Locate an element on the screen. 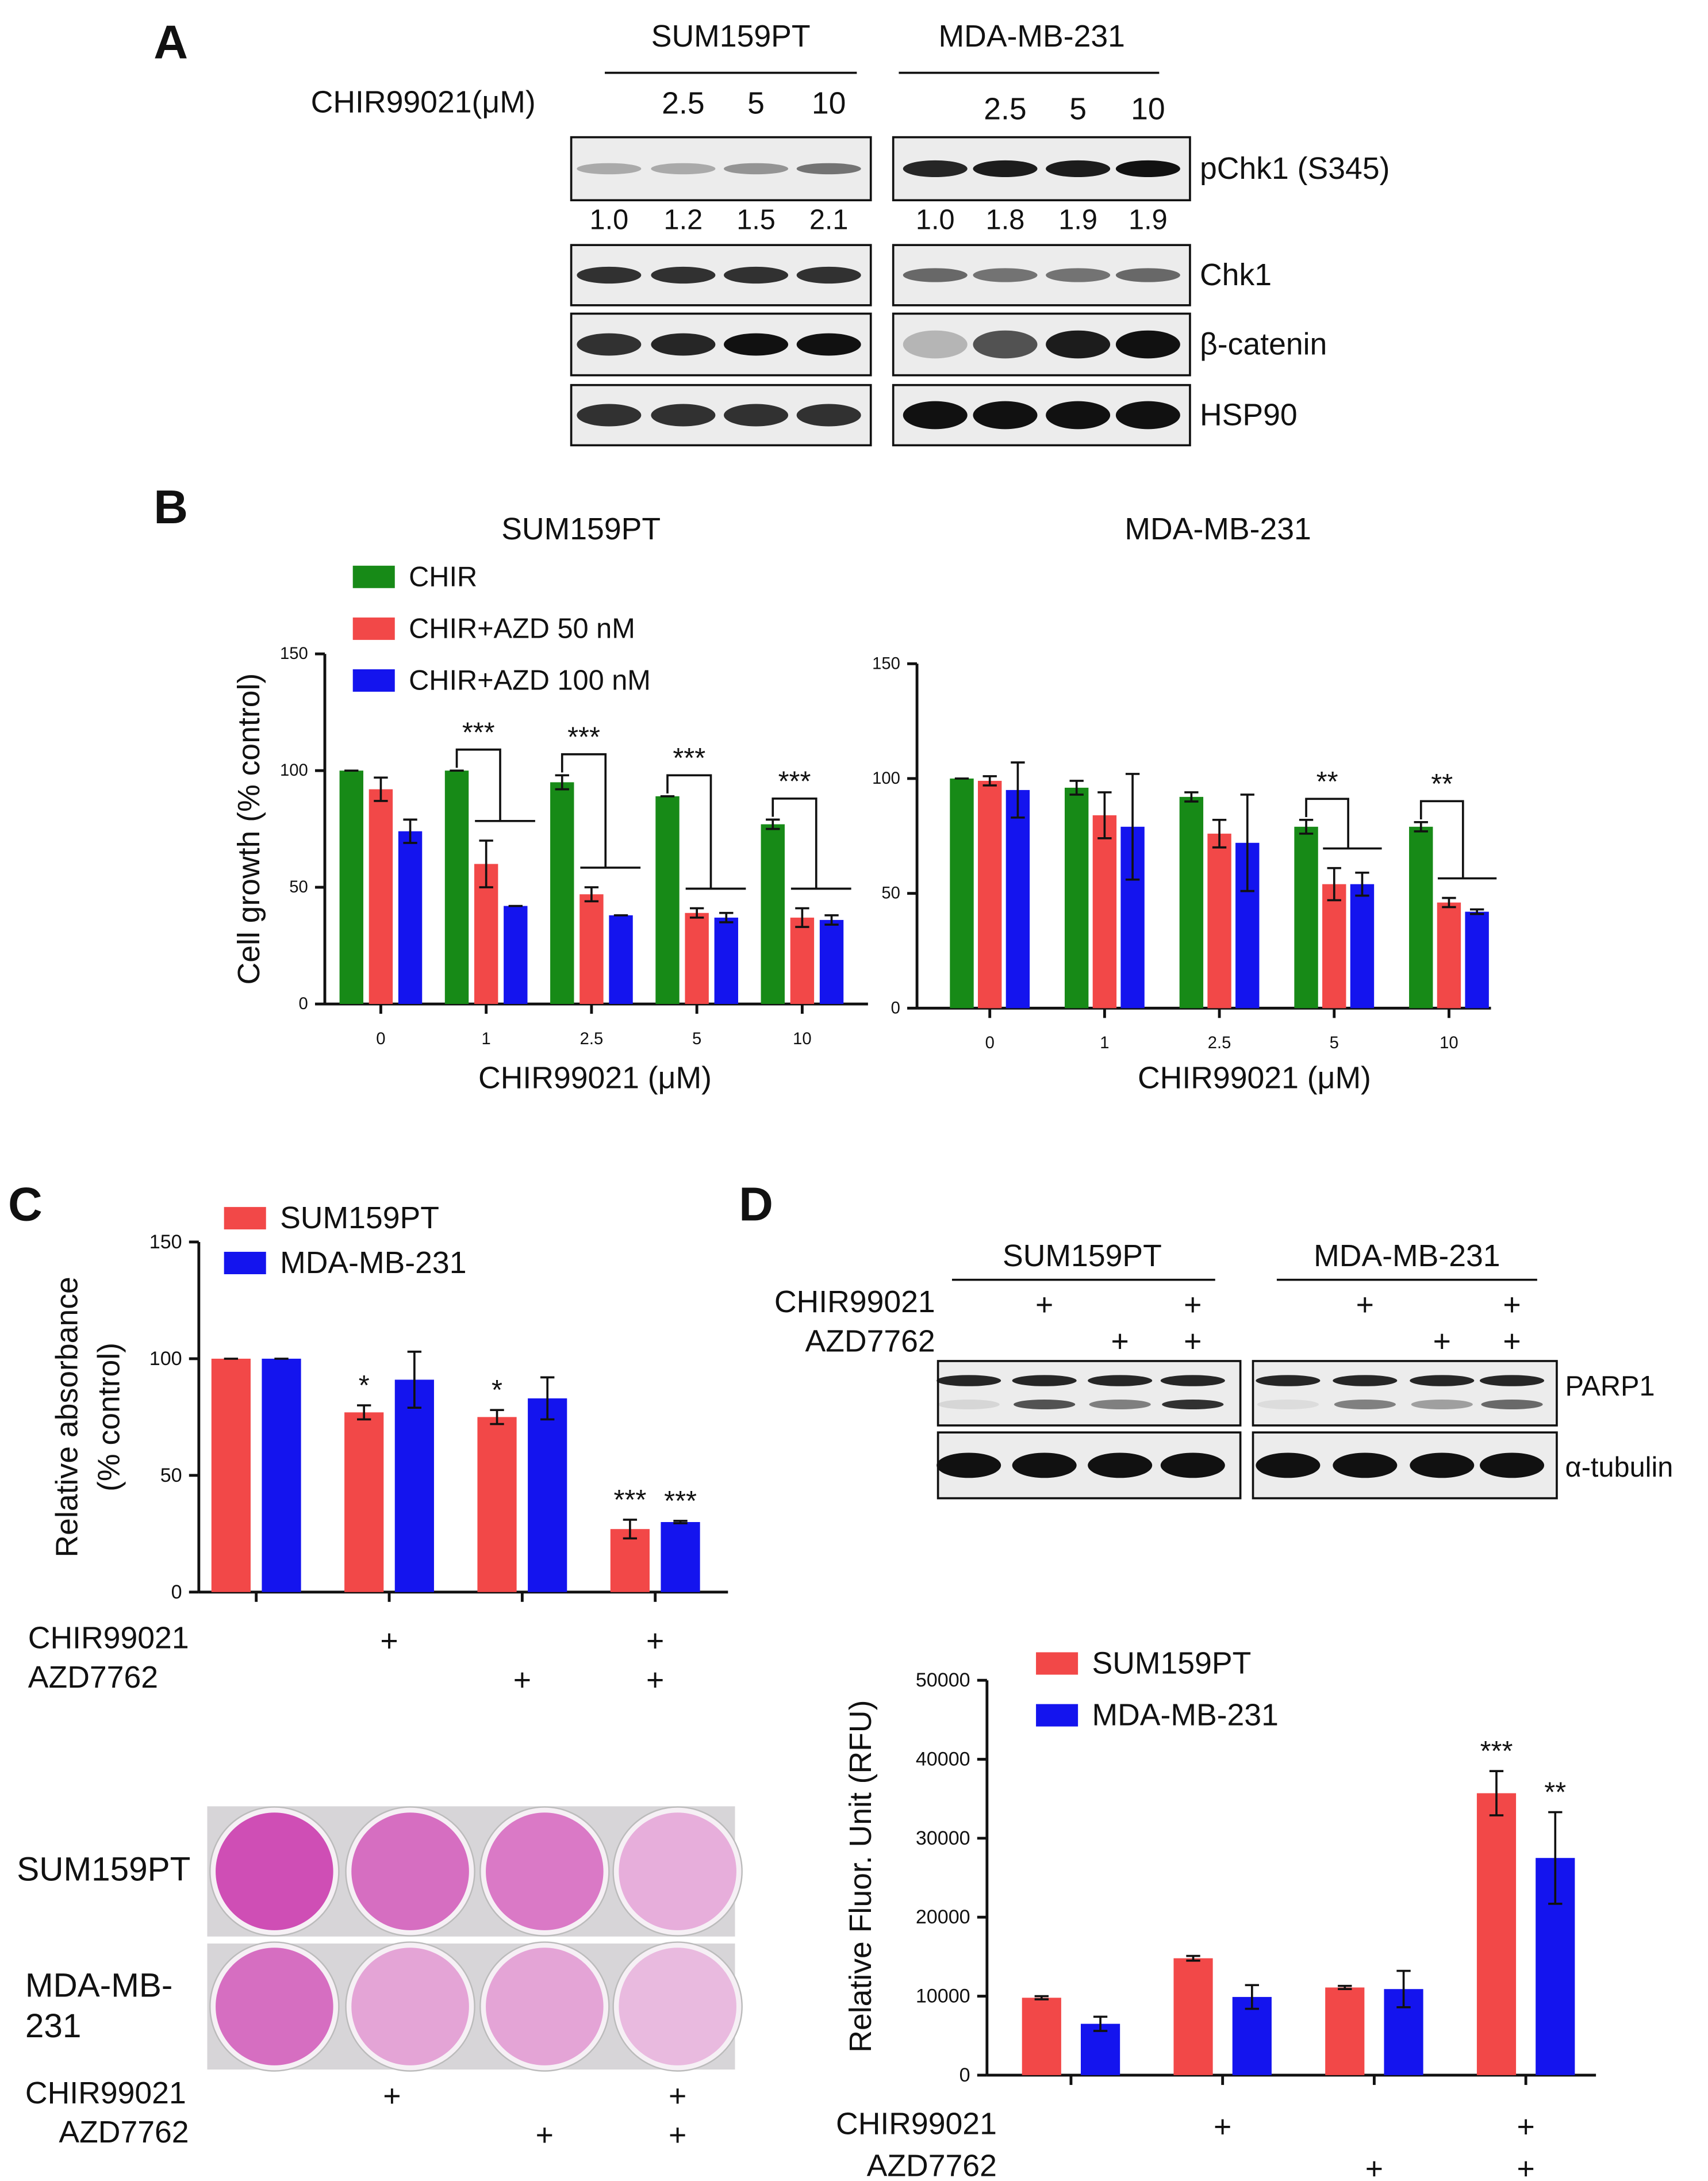 The image size is (1708, 2181). chart-title: SUM159PT is located at coordinates (581, 529).